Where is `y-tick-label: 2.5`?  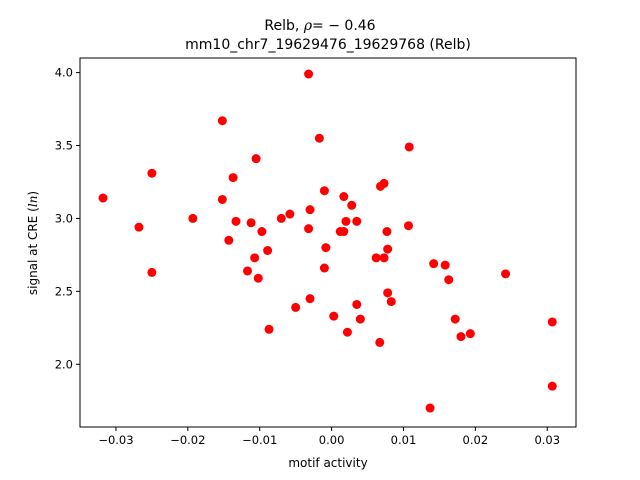
y-tick-label: 2.5 is located at coordinates (64, 291).